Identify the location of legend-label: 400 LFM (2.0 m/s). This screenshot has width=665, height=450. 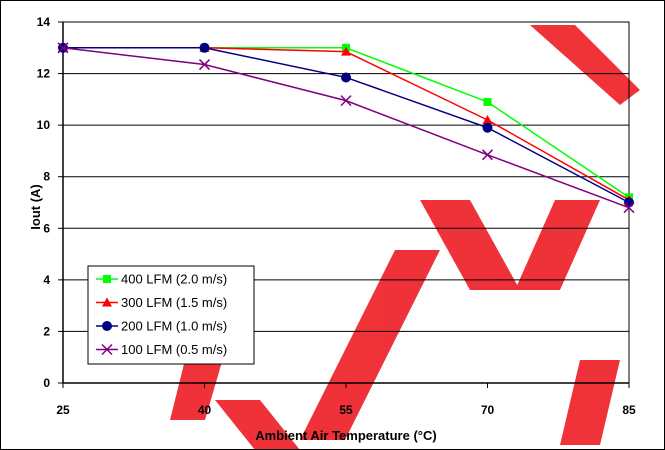
(174, 279).